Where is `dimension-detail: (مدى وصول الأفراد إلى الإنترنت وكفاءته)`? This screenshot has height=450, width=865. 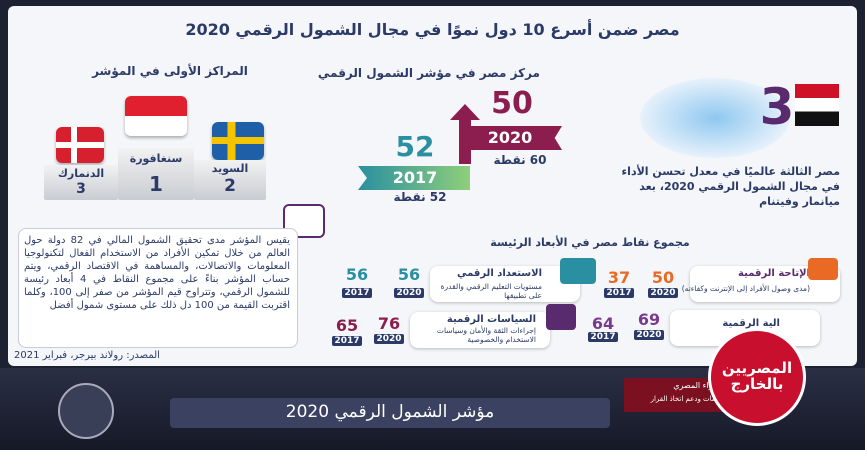 dimension-detail: (مدى وصول الأفراد إلى الإنترنت وكفاءته) is located at coordinates (745, 288).